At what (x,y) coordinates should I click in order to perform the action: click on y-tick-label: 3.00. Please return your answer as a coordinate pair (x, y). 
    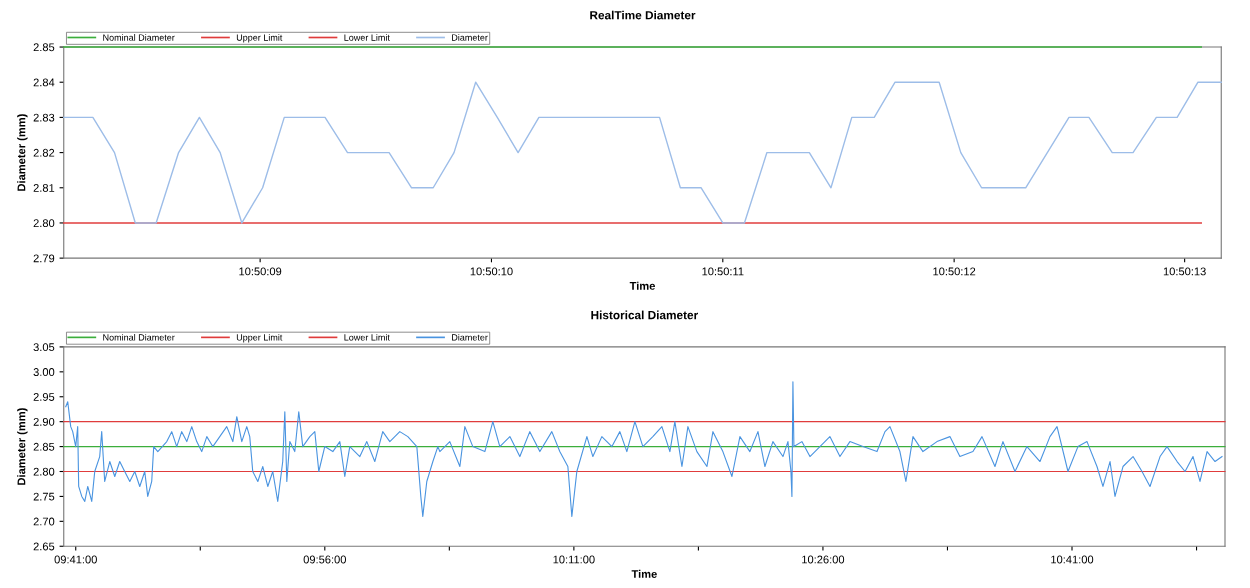
    Looking at the image, I should click on (44, 372).